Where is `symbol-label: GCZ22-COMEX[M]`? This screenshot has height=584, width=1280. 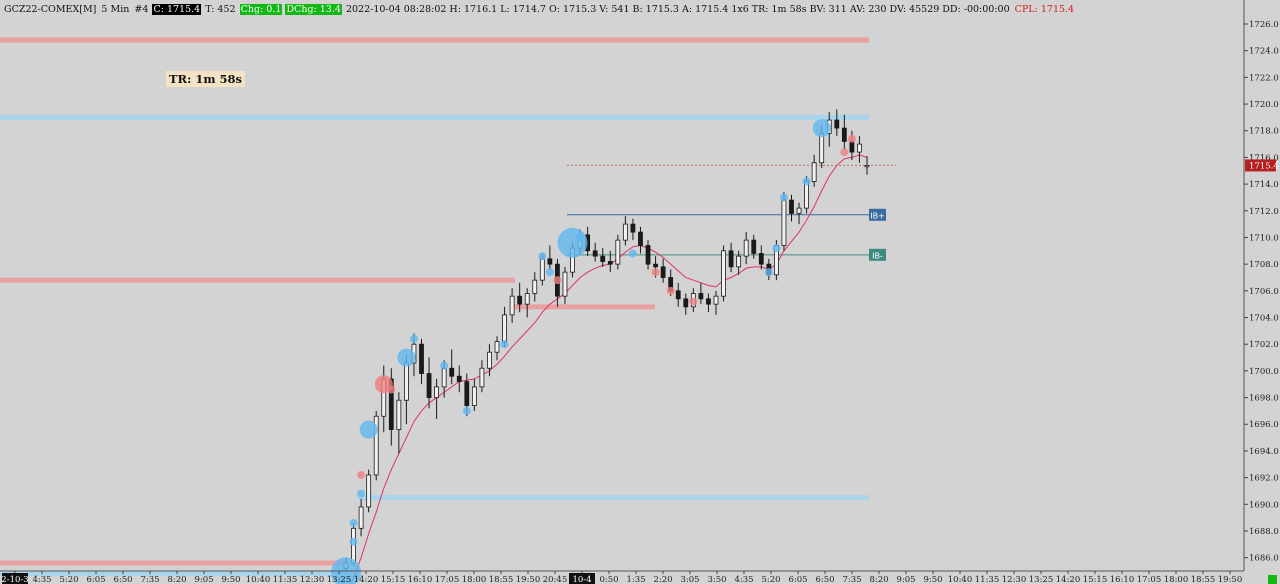 symbol-label: GCZ22-COMEX[M] is located at coordinates (50, 9).